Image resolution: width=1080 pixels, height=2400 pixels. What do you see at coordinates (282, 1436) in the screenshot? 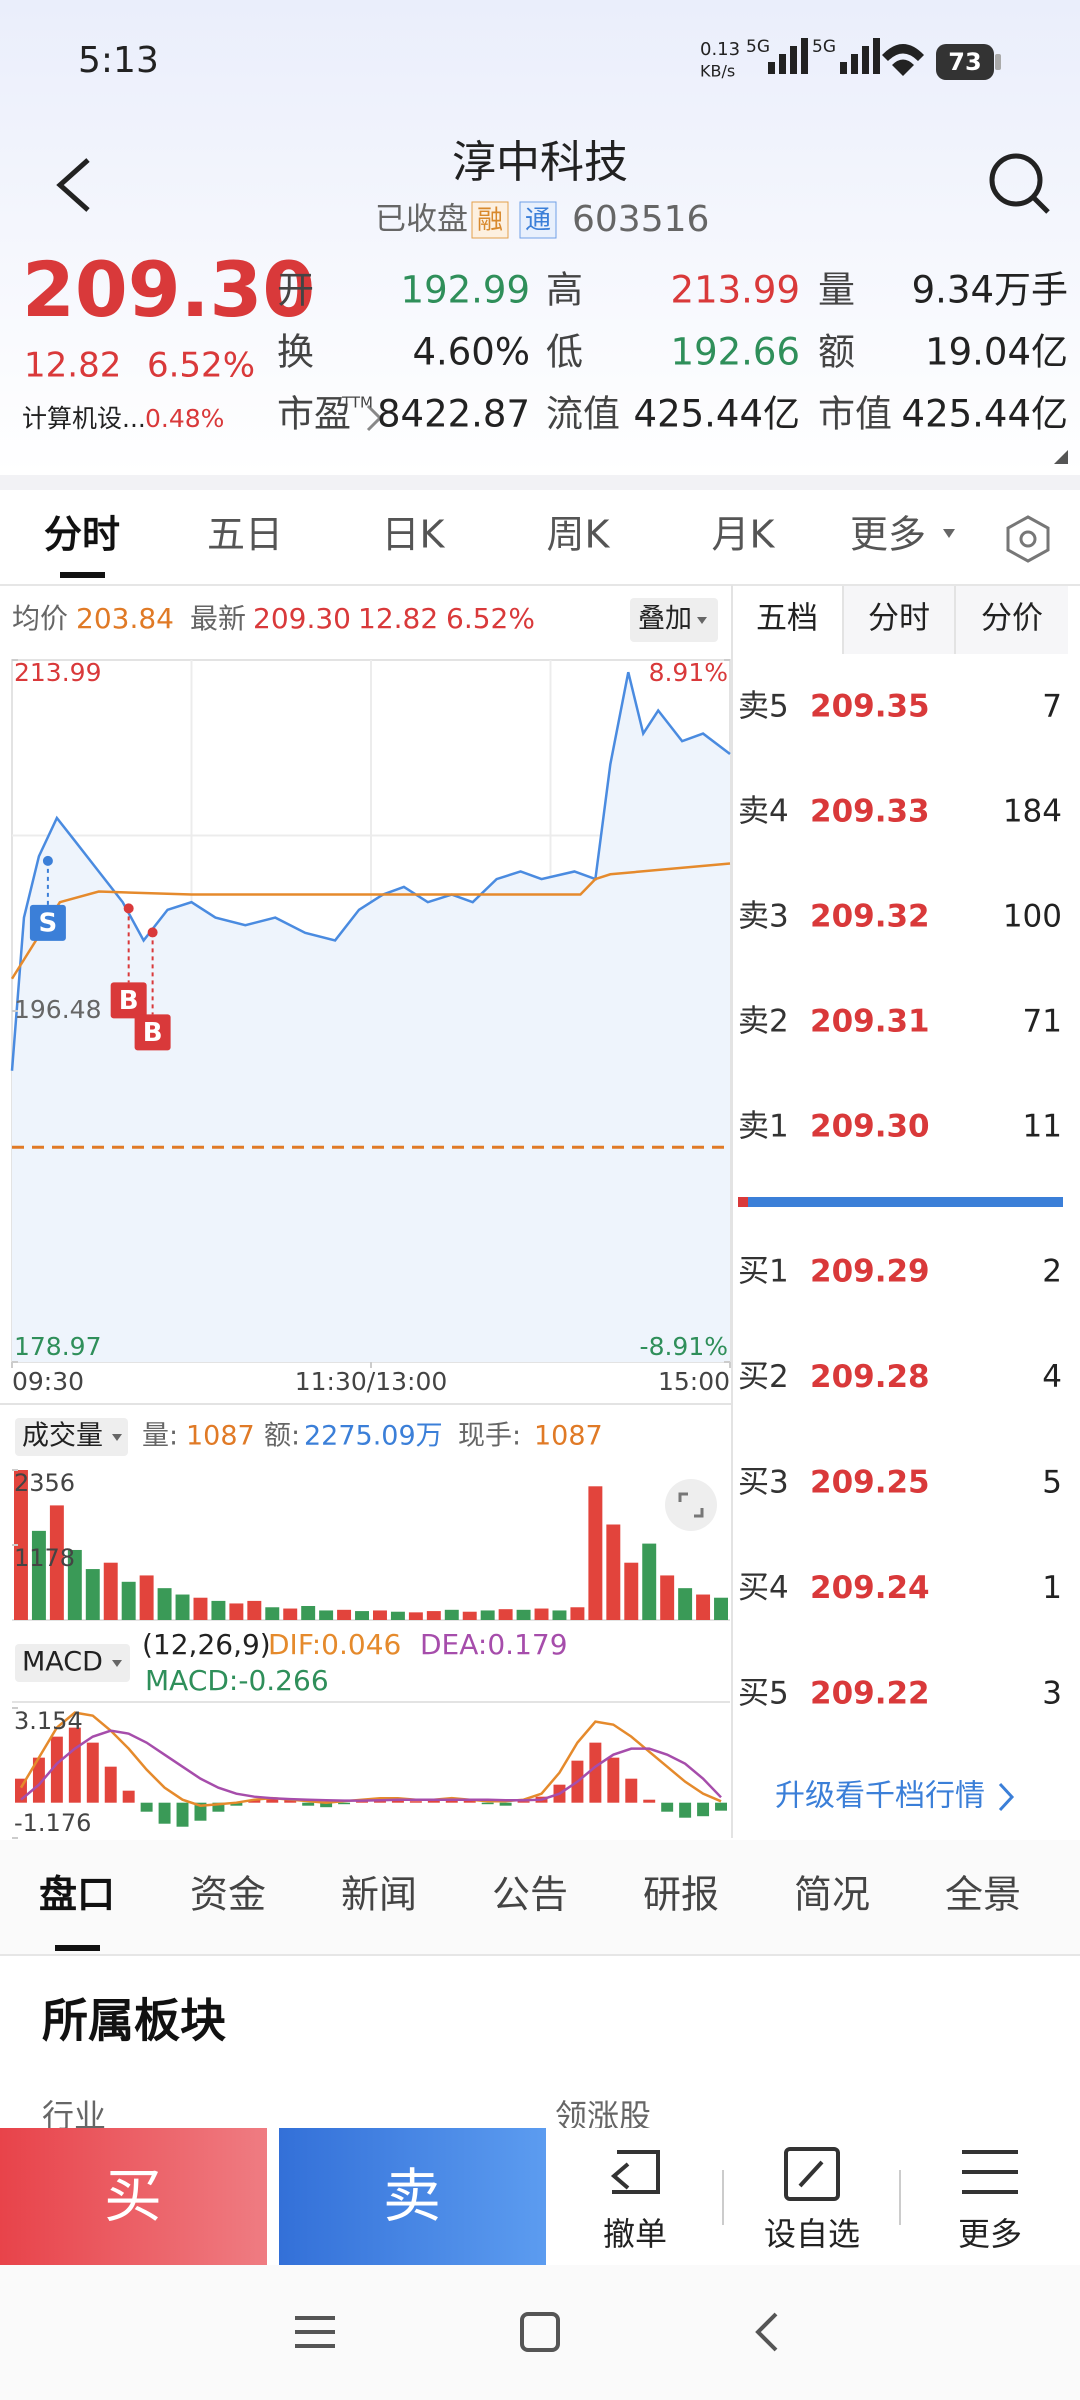
I see `volume-info: 额:` at bounding box center [282, 1436].